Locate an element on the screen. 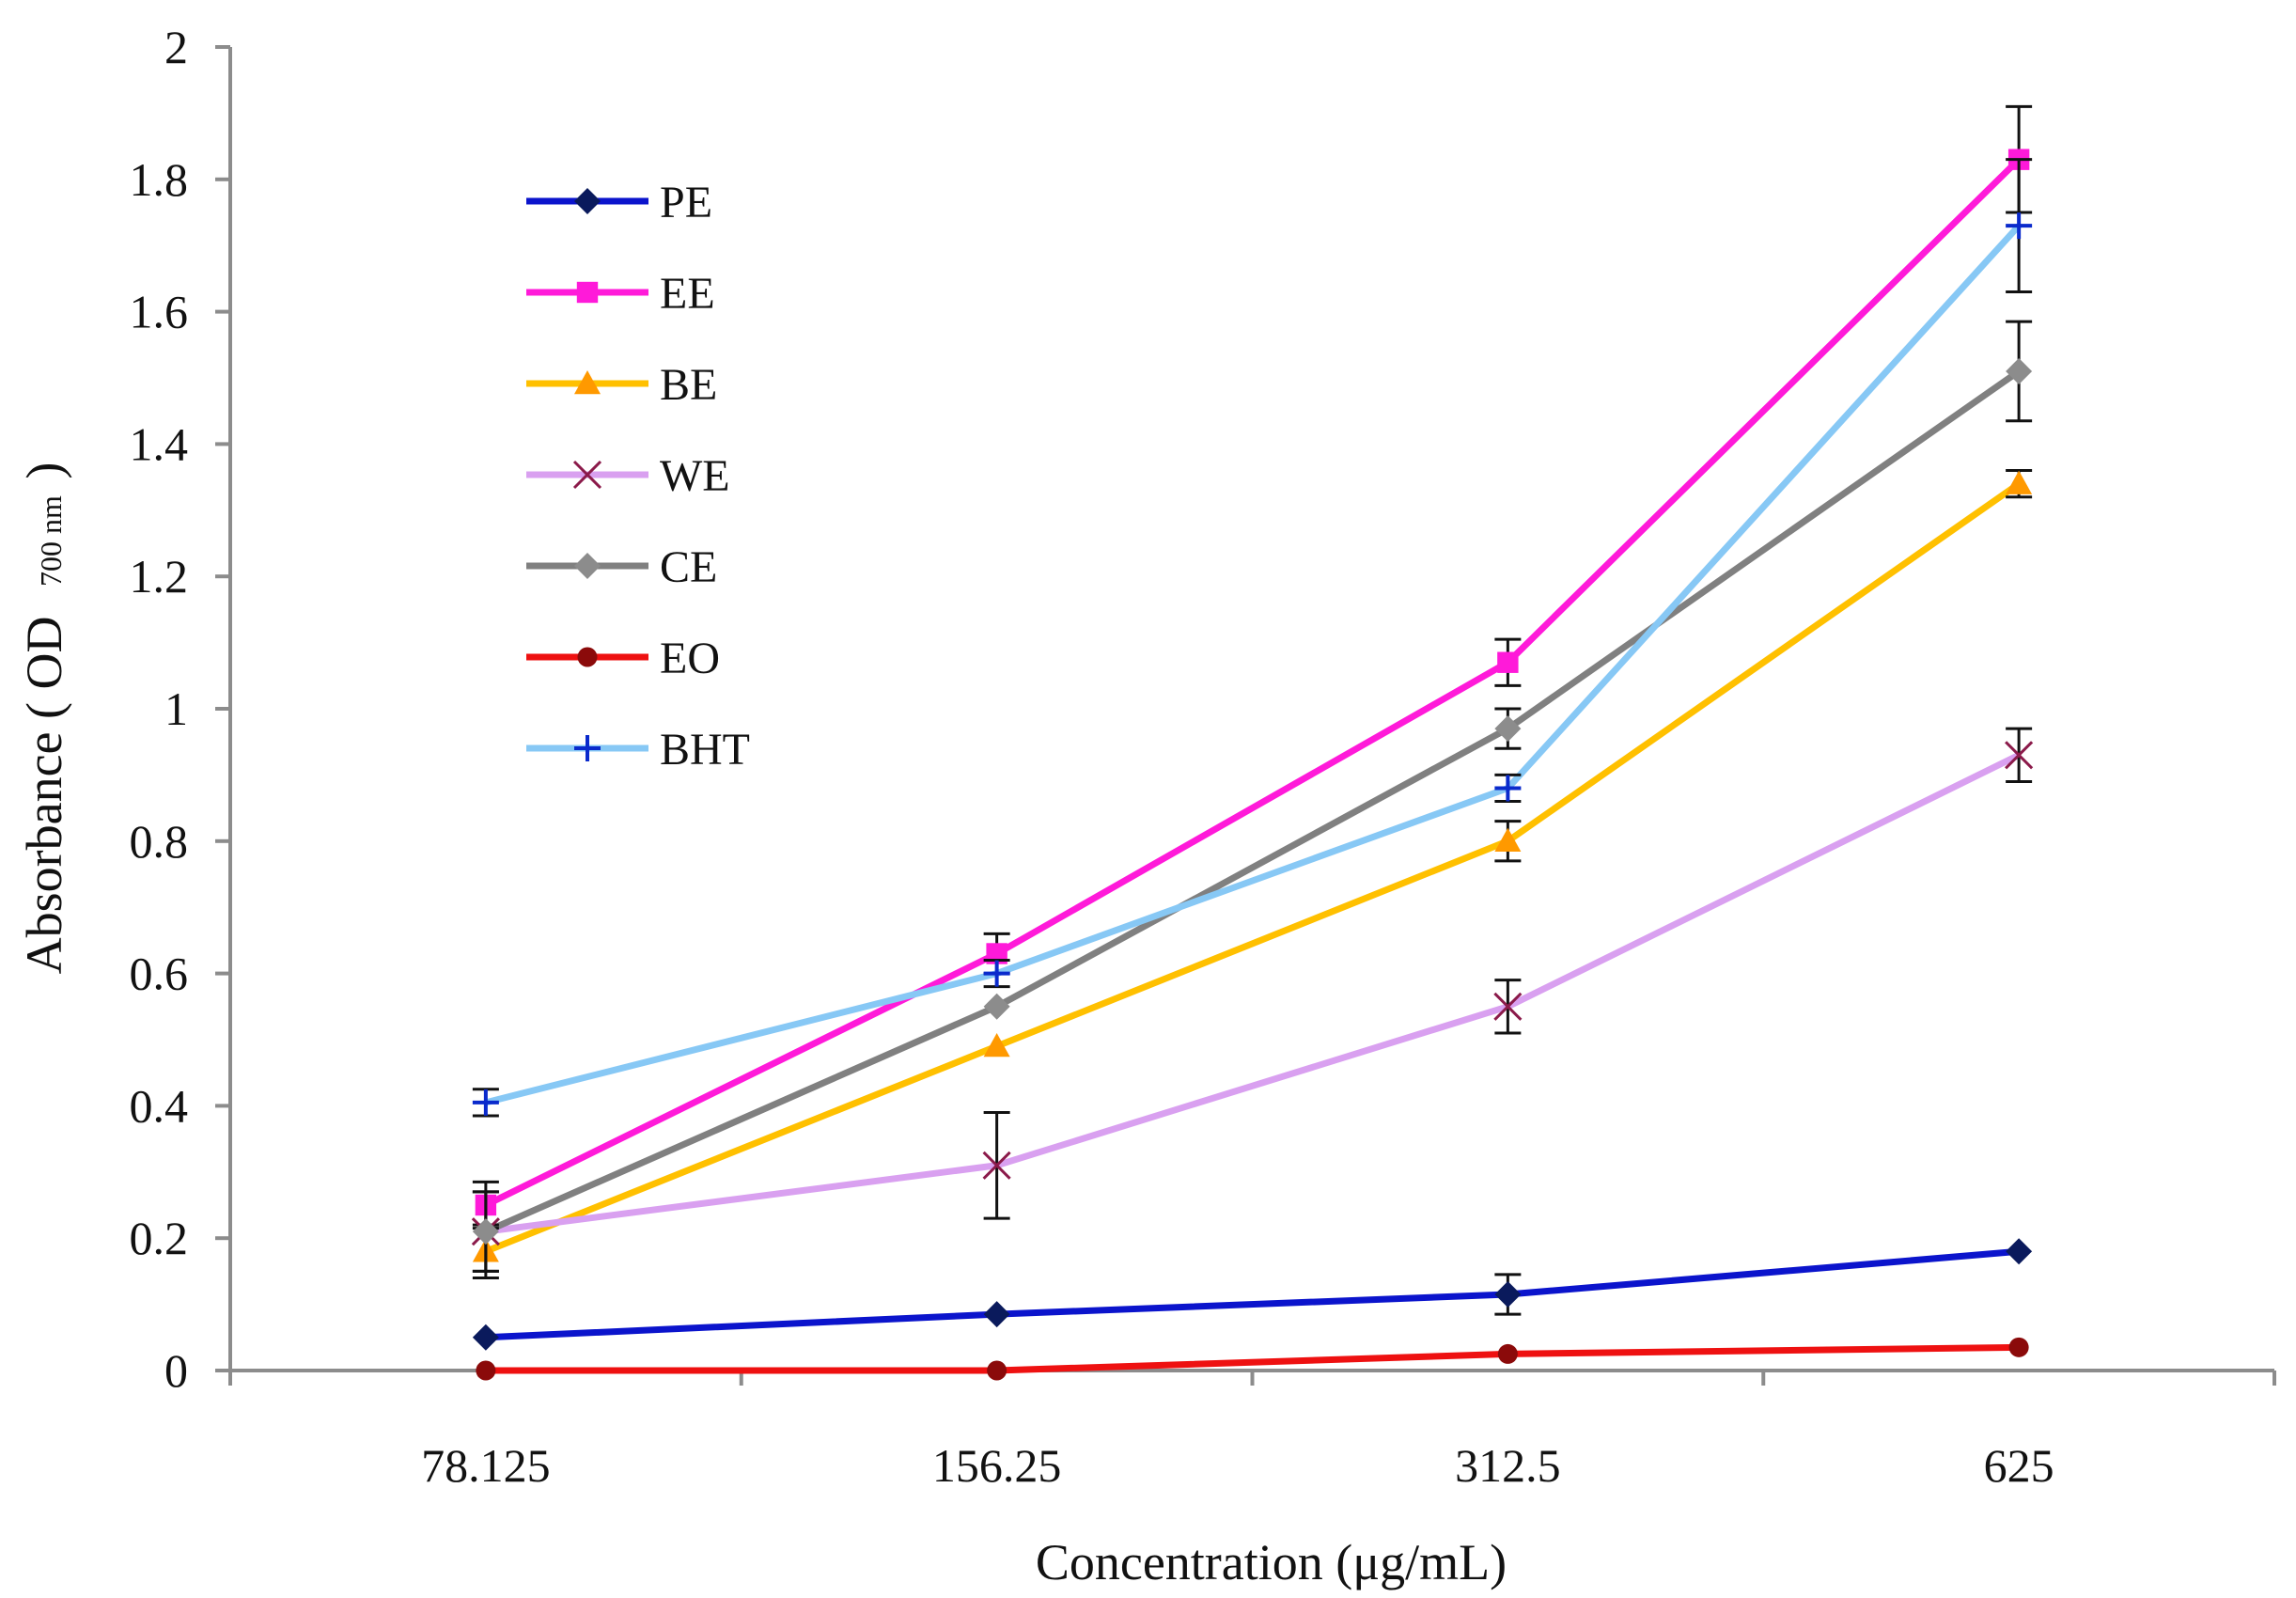 Image resolution: width=2296 pixels, height=1598 pixels. y-tick-label: 0.6 is located at coordinates (159, 974).